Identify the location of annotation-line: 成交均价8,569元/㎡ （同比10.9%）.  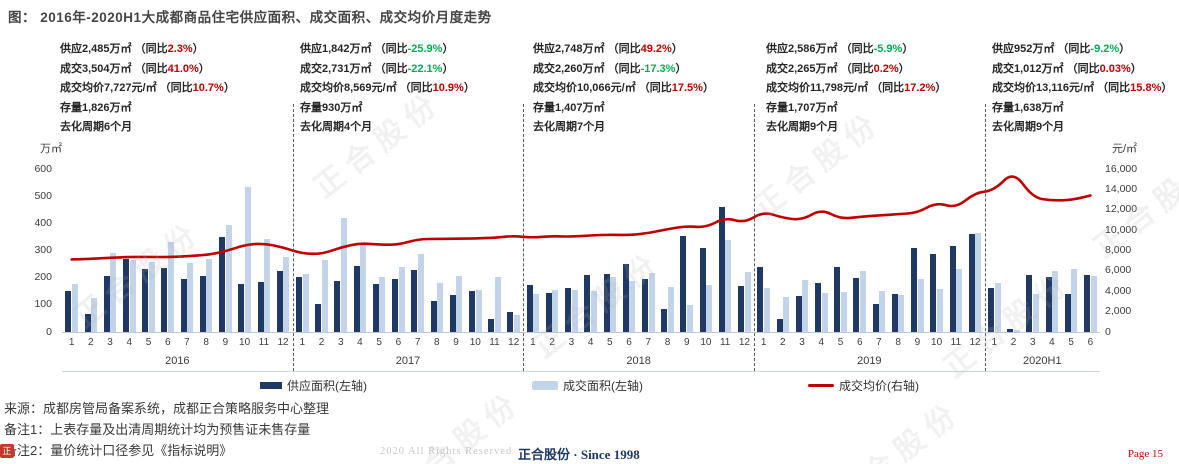
(387, 88).